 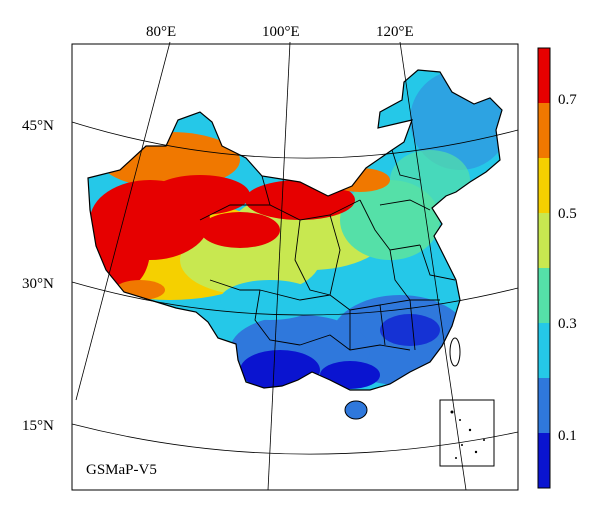 What do you see at coordinates (161, 32) in the screenshot?
I see `lon-label-80: 80°E` at bounding box center [161, 32].